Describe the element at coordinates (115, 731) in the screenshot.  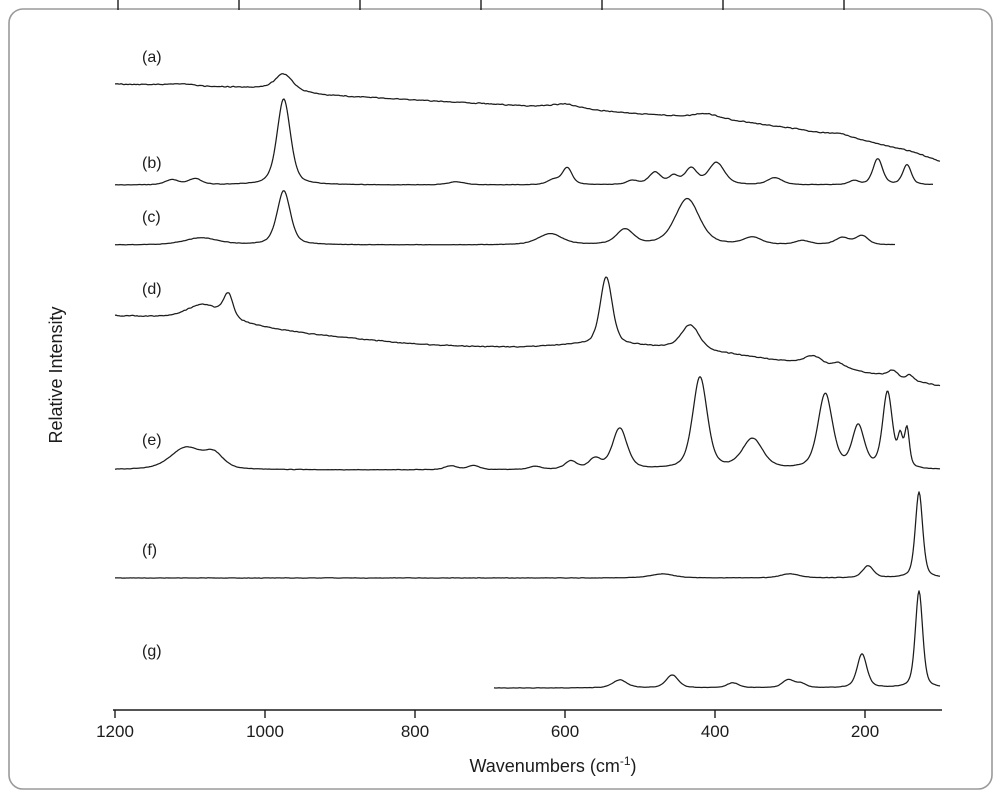
I see `x-tick-label: 1200` at that location.